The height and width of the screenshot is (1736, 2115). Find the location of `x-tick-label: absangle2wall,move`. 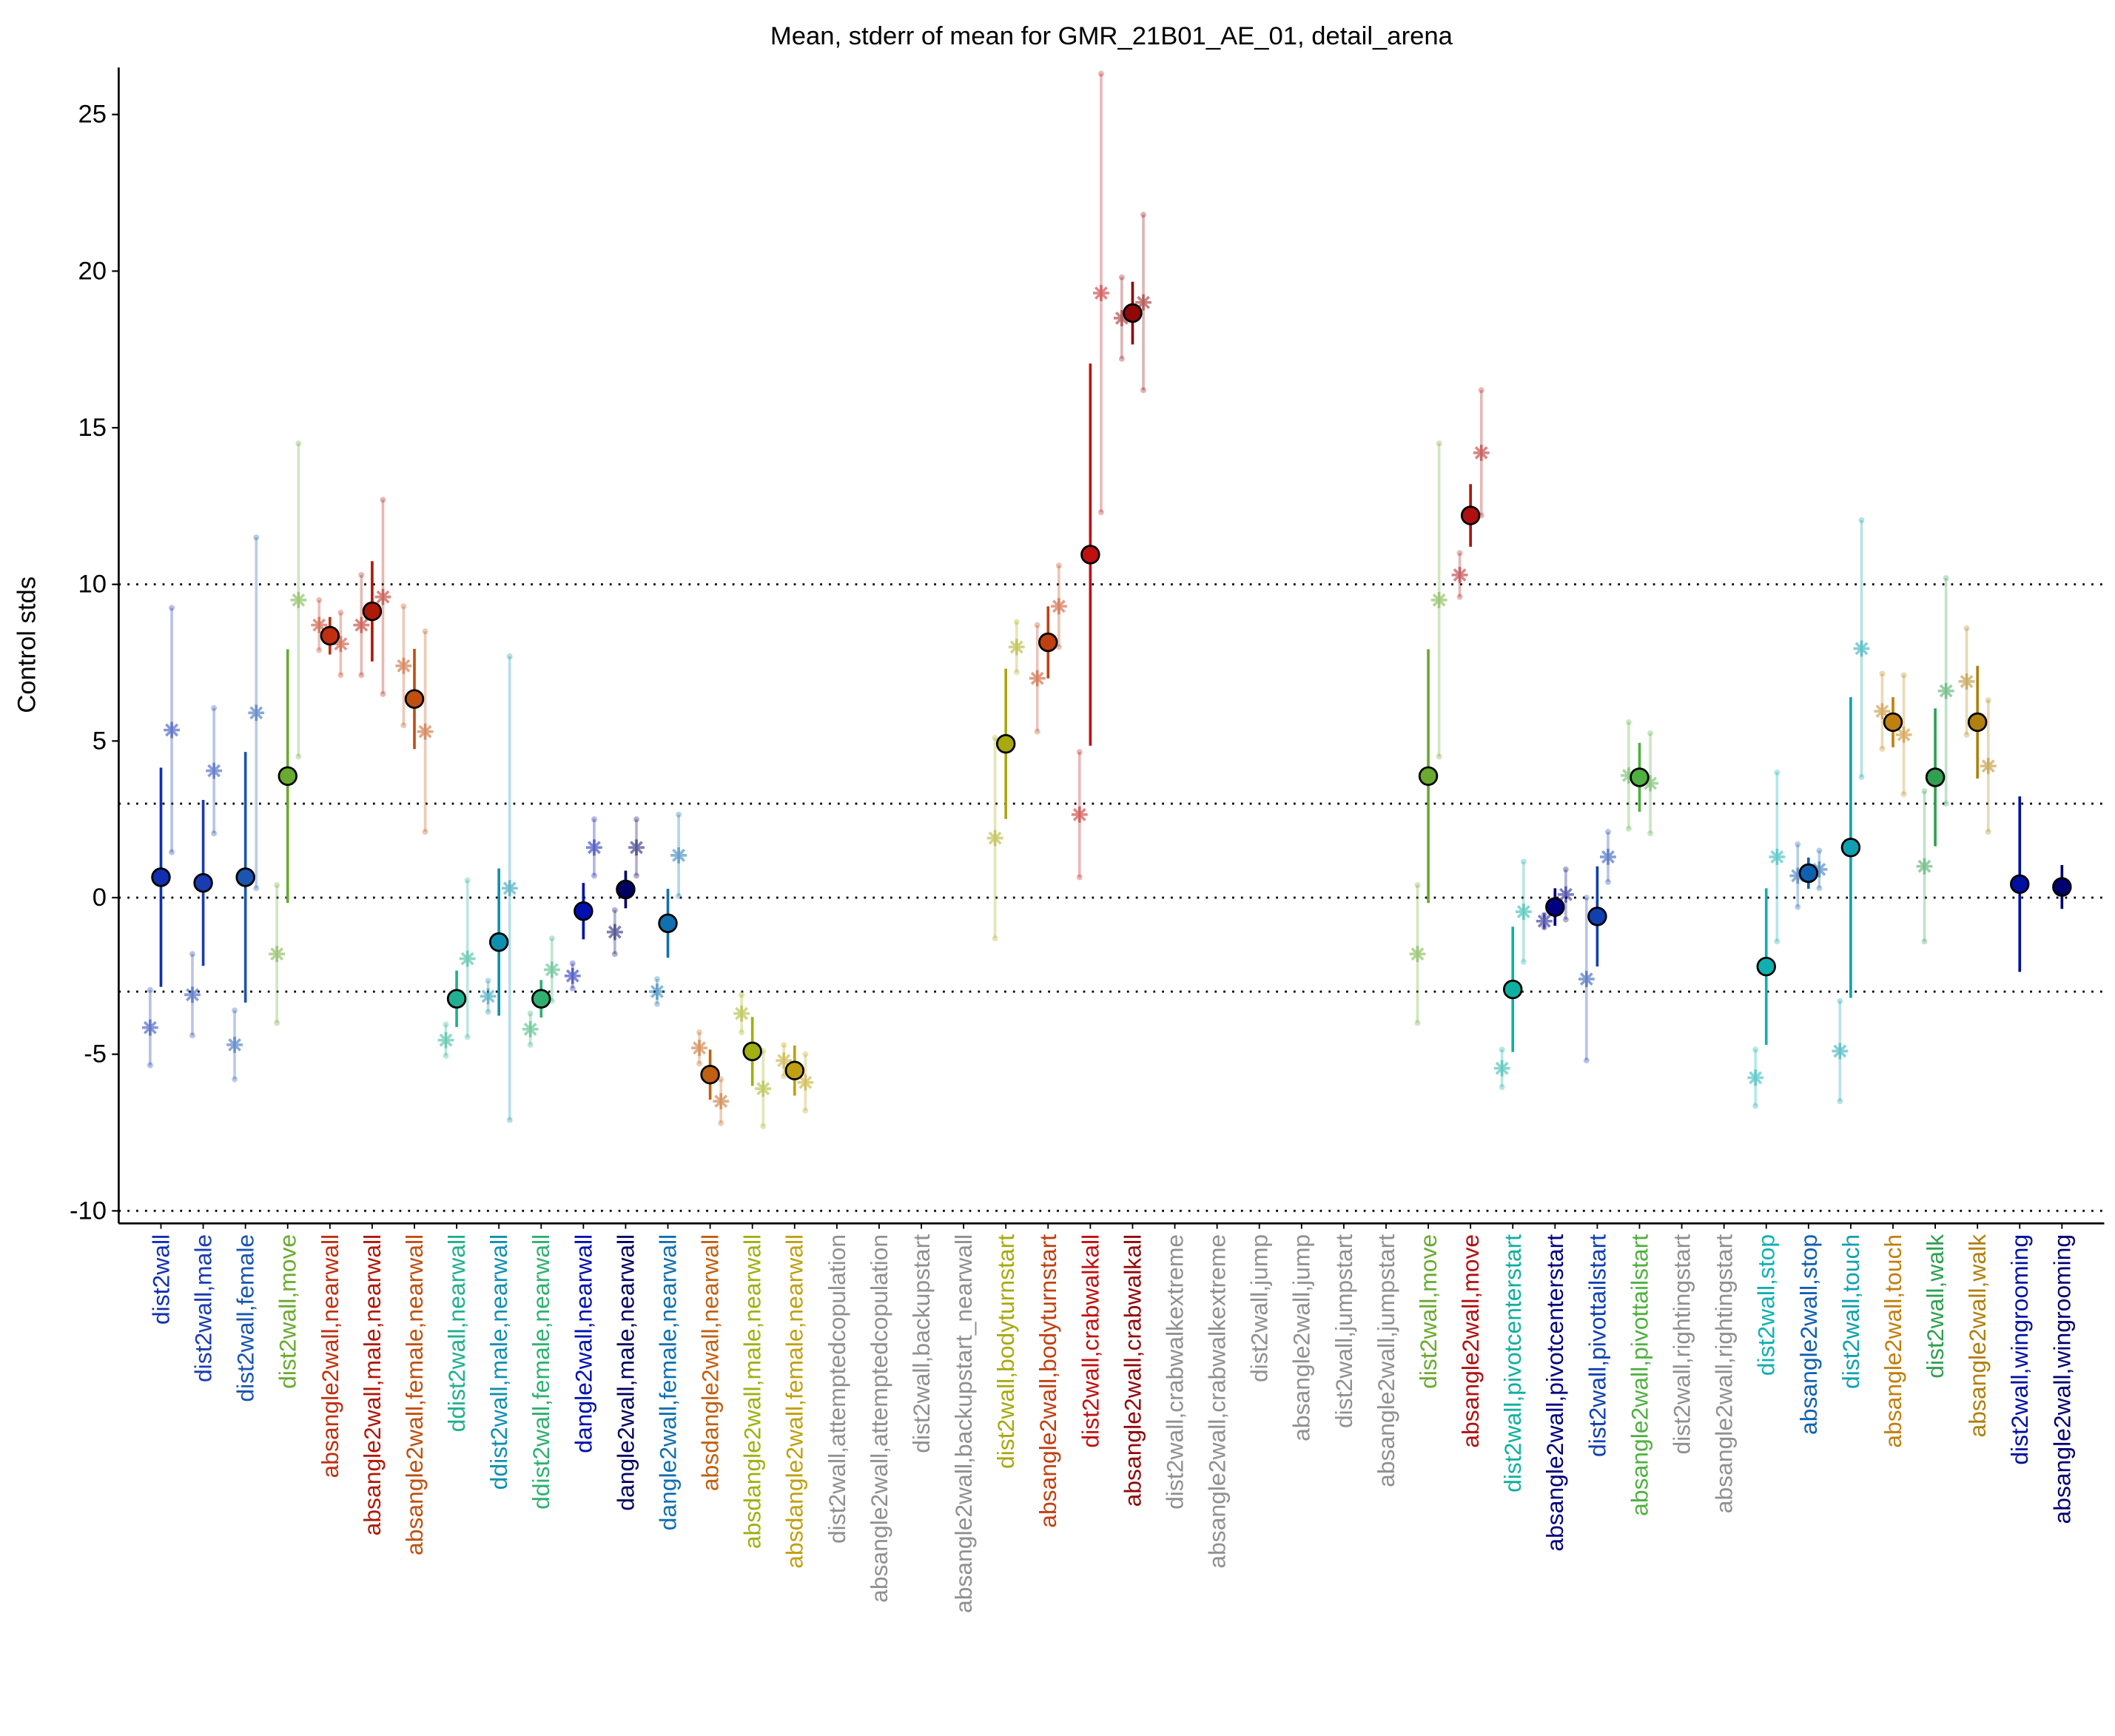

x-tick-label: absangle2wall,move is located at coordinates (1470, 1341).